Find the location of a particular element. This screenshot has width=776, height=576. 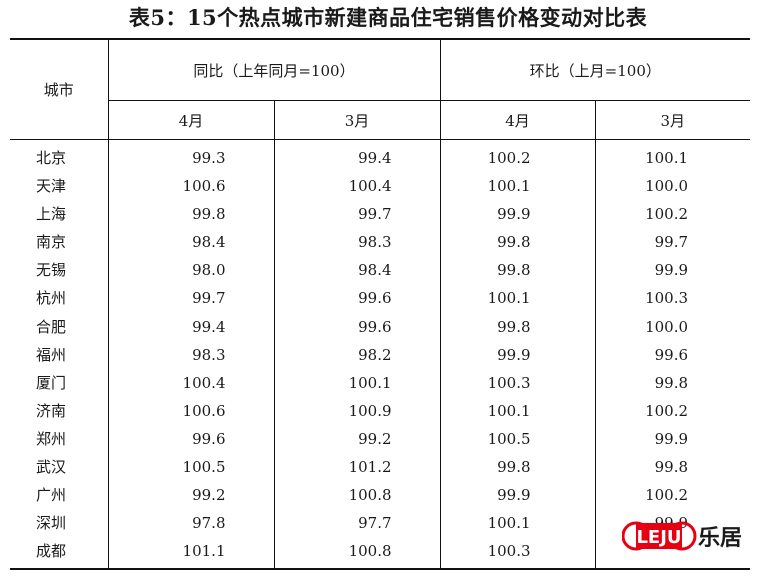

mom-apr-cell: 100.2 is located at coordinates (518, 156).